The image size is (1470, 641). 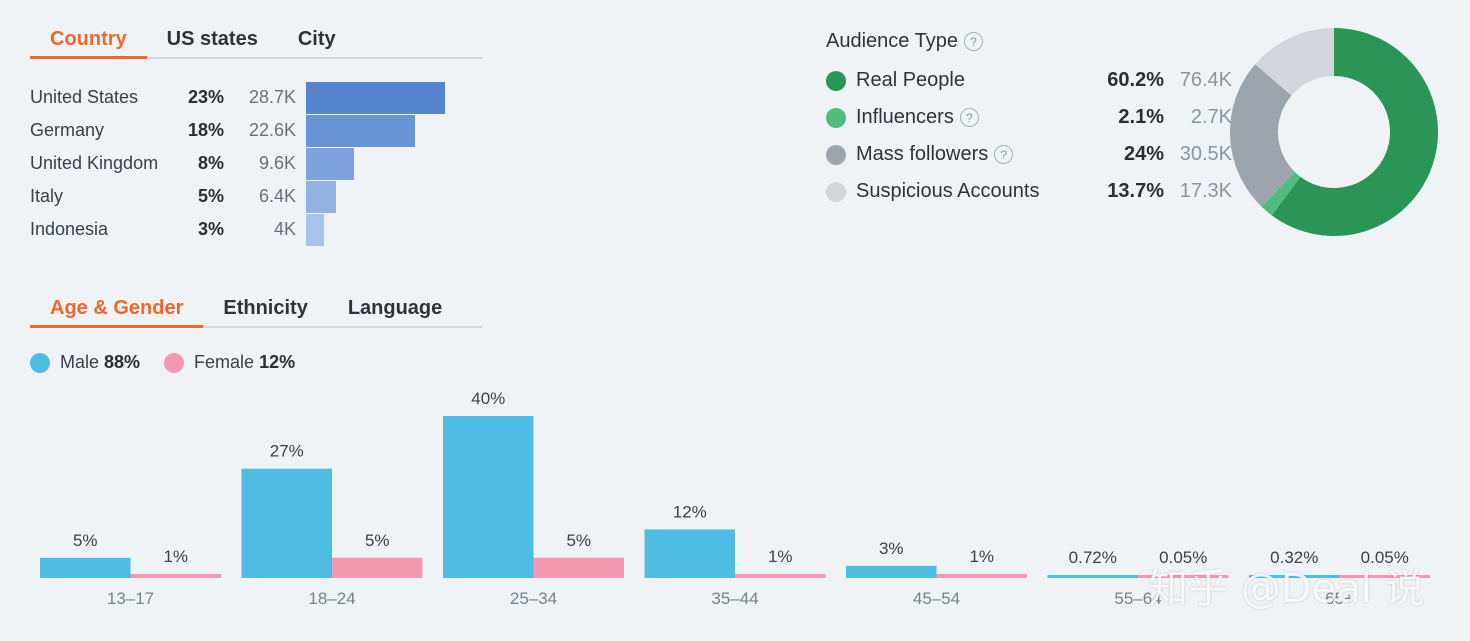 What do you see at coordinates (1205, 191) in the screenshot?
I see `audience-count: 17.3K` at bounding box center [1205, 191].